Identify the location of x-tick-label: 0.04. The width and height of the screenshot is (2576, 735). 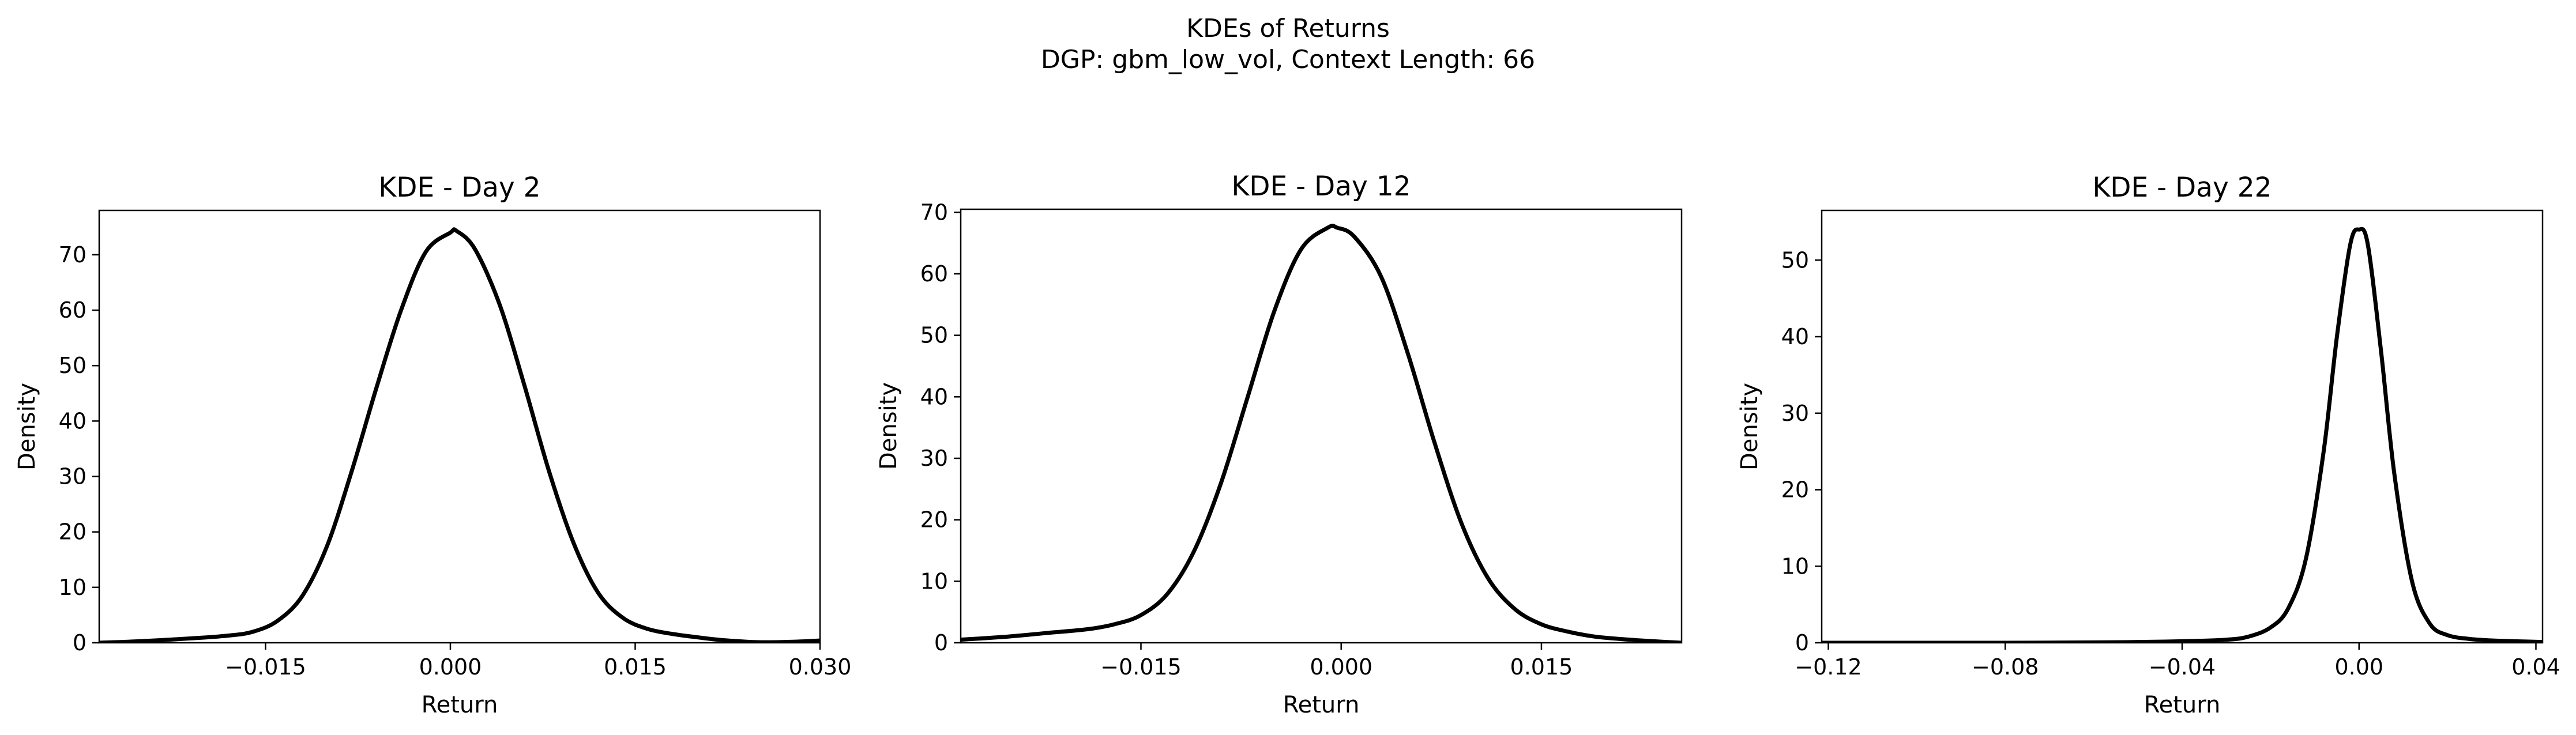
(2535, 667).